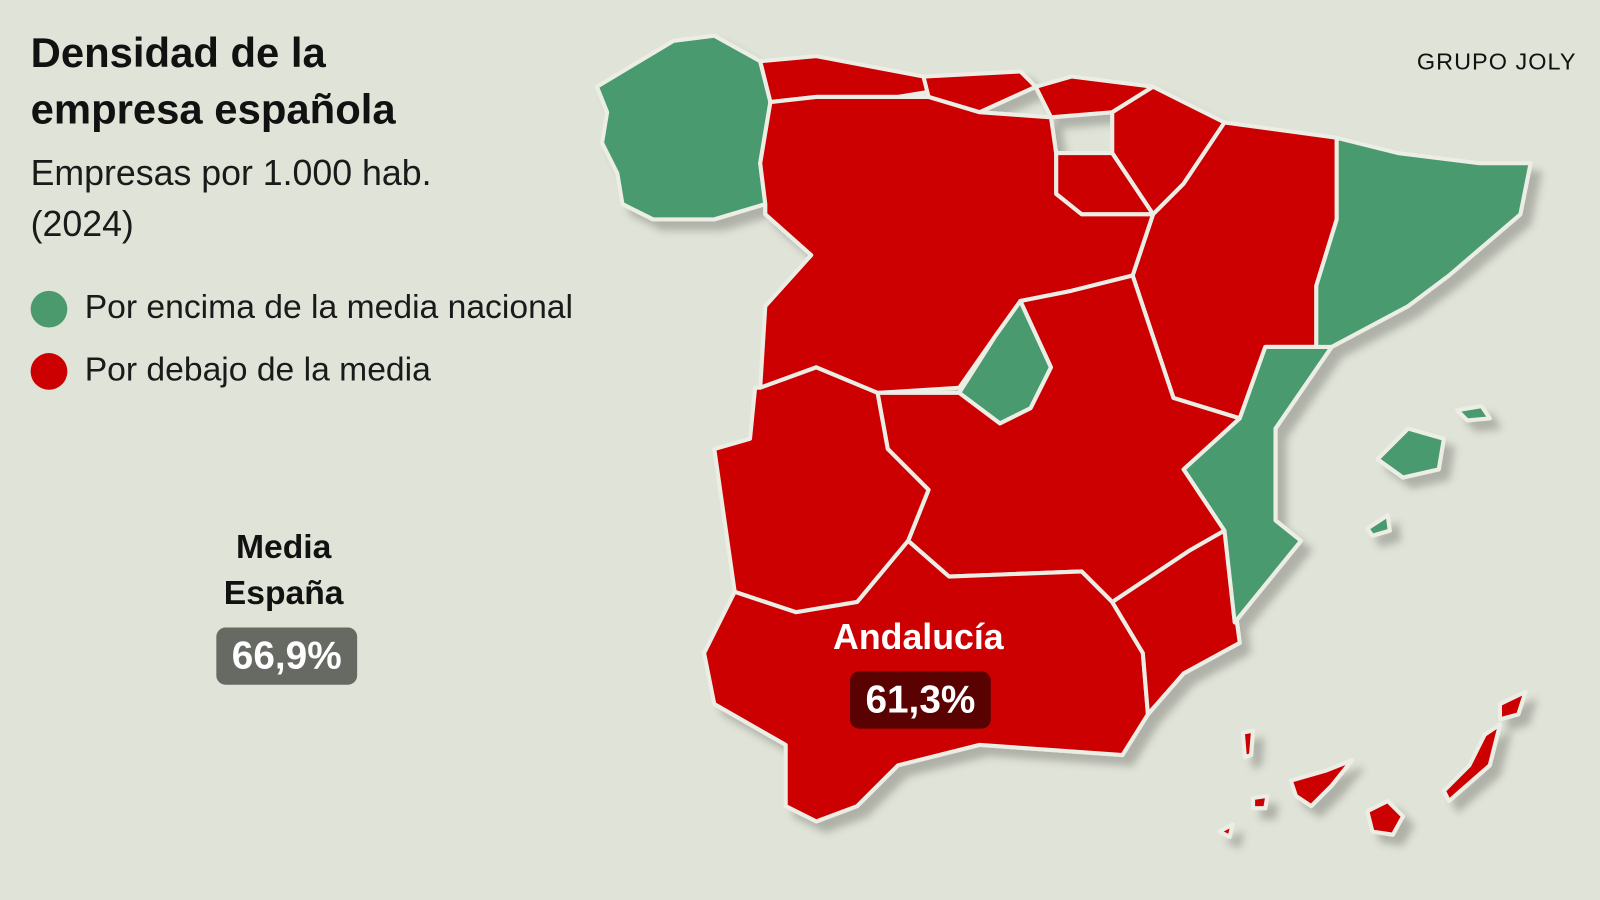  Describe the element at coordinates (919, 637) in the screenshot. I see `region-label: Andalucía` at that location.